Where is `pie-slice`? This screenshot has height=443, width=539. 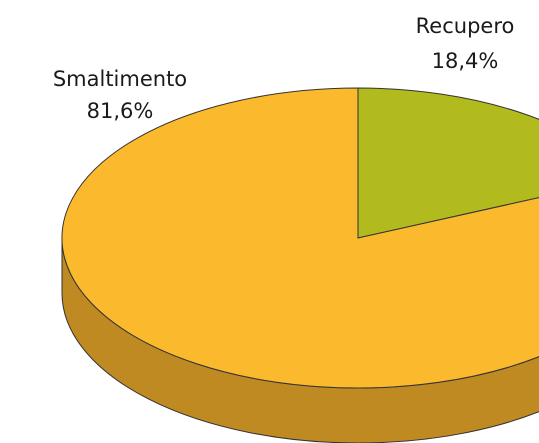 pie-slice is located at coordinates (448, 163).